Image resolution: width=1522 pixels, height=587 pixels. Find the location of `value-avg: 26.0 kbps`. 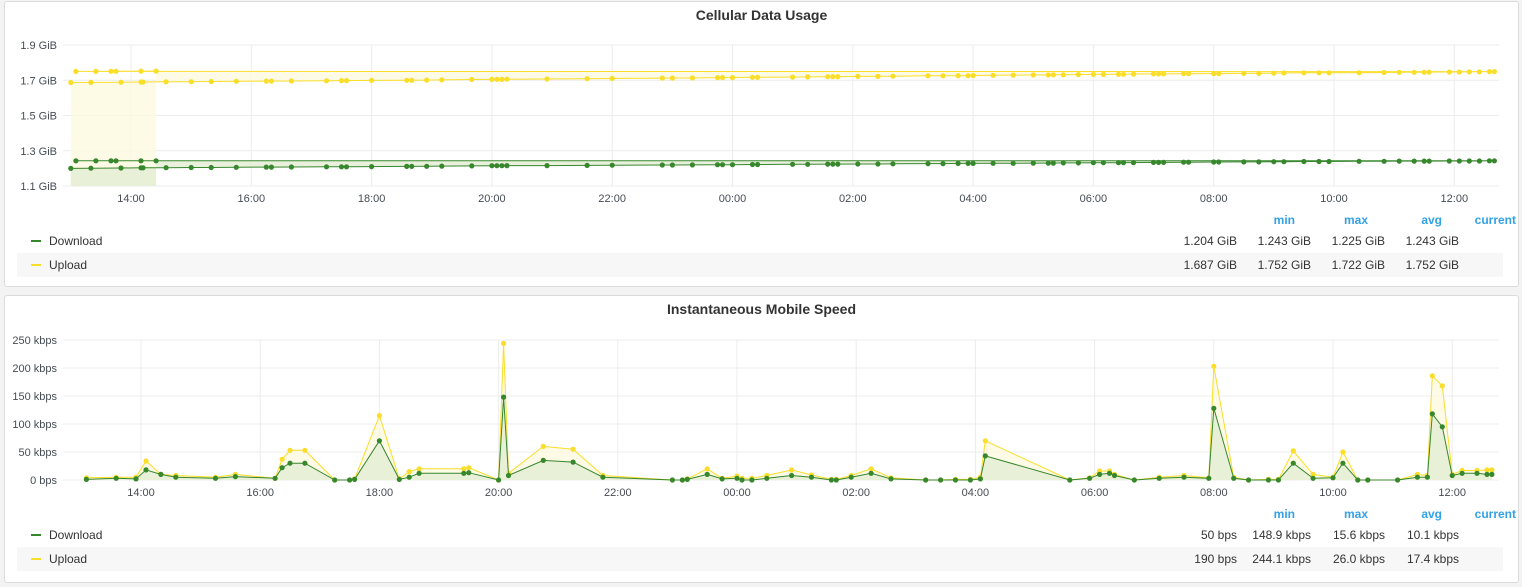

value-avg: 26.0 kbps is located at coordinates (1358, 559).